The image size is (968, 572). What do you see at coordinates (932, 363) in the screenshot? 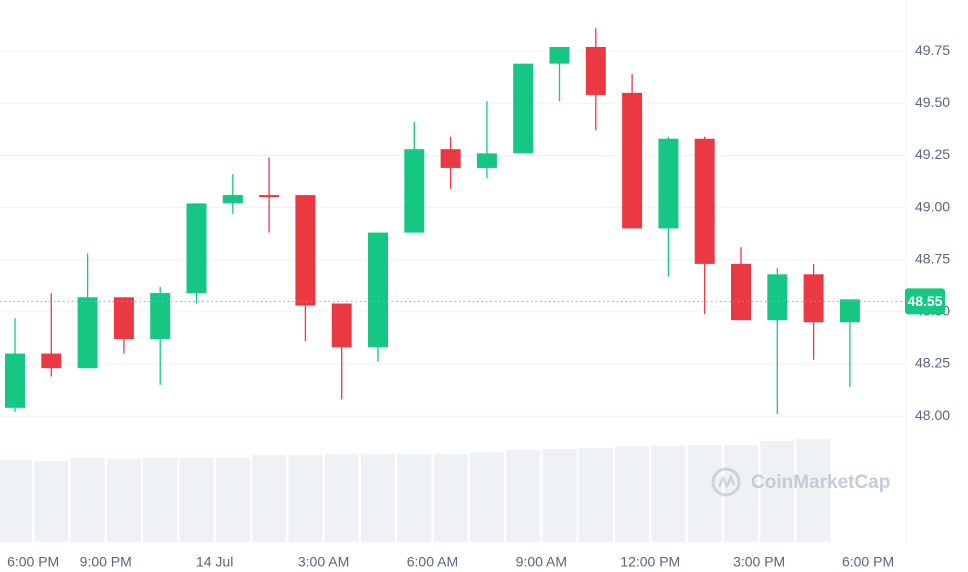
I see `y-tick-label: 48.25` at bounding box center [932, 363].